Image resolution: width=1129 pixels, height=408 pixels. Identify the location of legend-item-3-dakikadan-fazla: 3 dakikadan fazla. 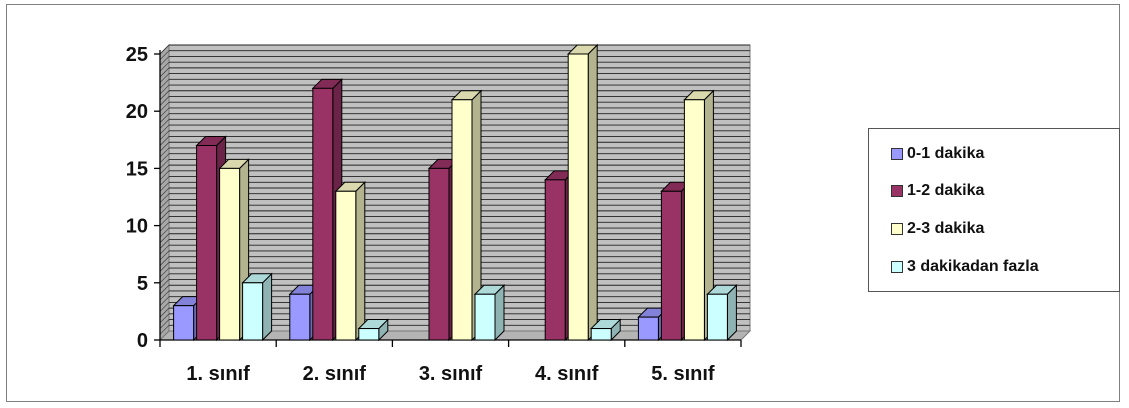
(965, 267).